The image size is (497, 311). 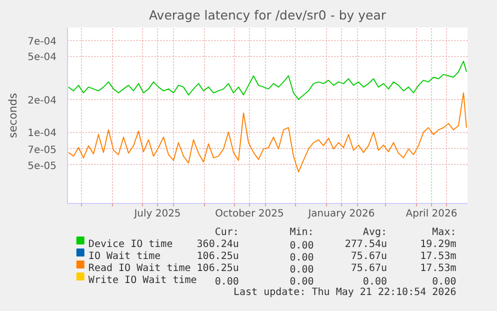 What do you see at coordinates (139, 268) in the screenshot?
I see `legend-label: Read IO Wait time` at bounding box center [139, 268].